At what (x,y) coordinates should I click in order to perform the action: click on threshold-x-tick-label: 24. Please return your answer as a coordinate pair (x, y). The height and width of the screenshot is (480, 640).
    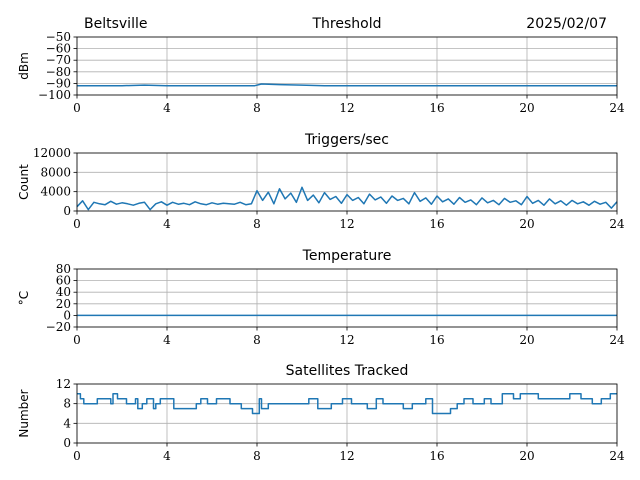
    Looking at the image, I should click on (617, 108).